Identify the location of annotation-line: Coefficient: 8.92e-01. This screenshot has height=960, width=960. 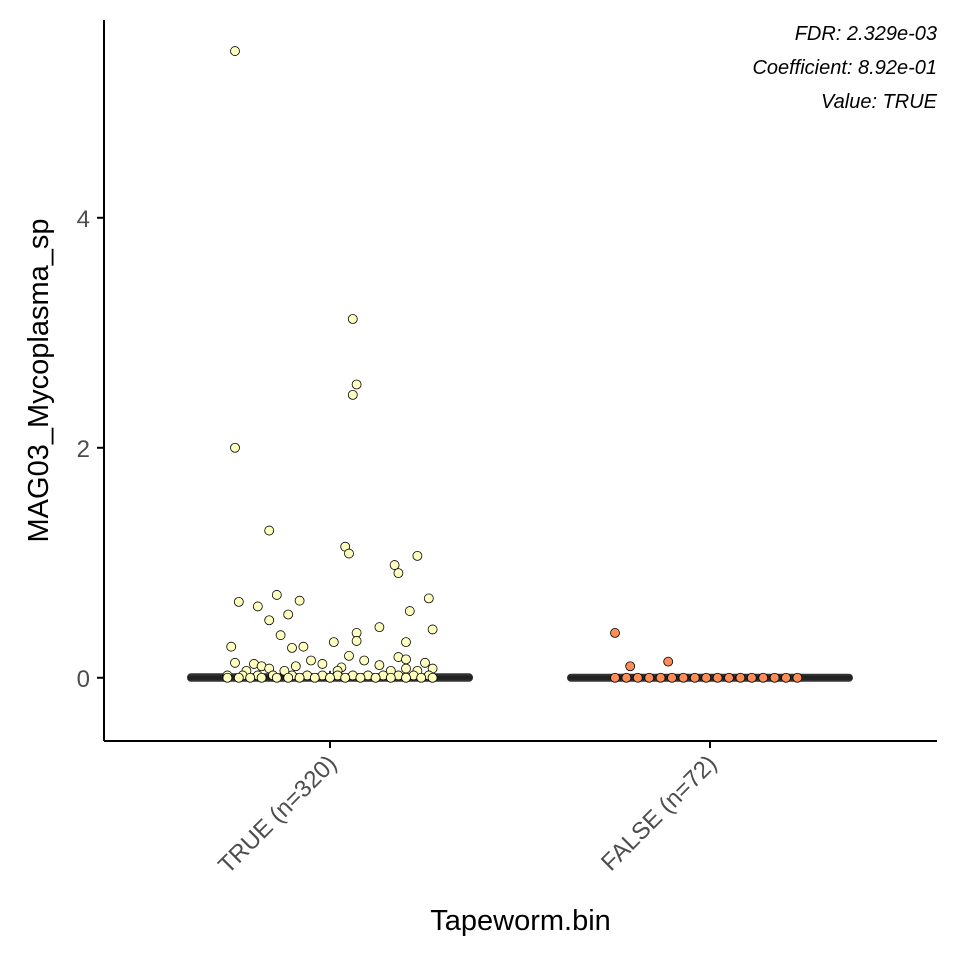
(844, 68).